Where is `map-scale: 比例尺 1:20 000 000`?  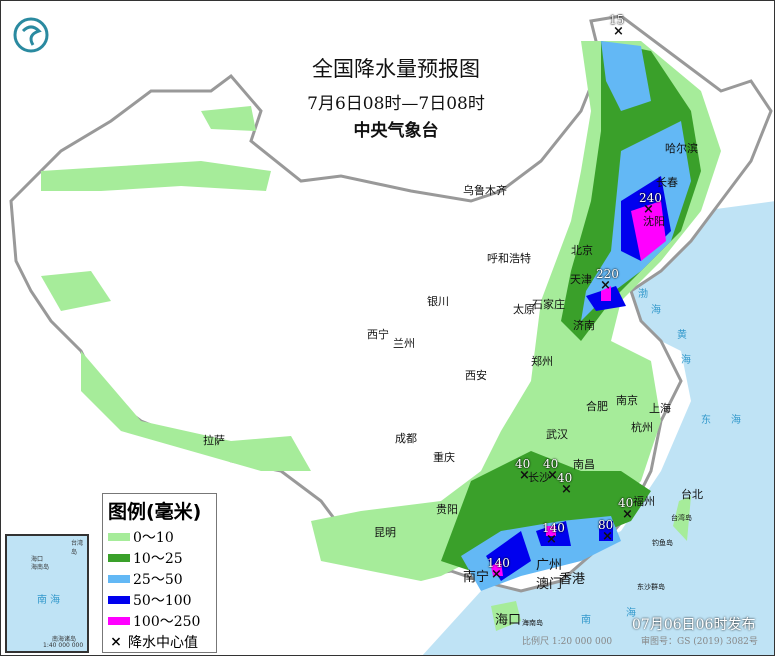 map-scale: 比例尺 1:20 000 000 is located at coordinates (567, 642).